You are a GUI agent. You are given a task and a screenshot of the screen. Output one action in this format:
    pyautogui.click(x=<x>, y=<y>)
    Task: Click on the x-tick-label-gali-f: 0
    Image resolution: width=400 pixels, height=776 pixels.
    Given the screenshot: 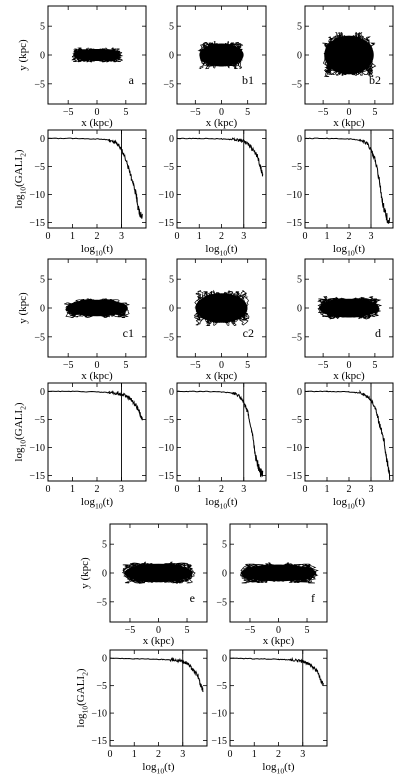 What is the action you would take?
    pyautogui.click(x=230, y=754)
    